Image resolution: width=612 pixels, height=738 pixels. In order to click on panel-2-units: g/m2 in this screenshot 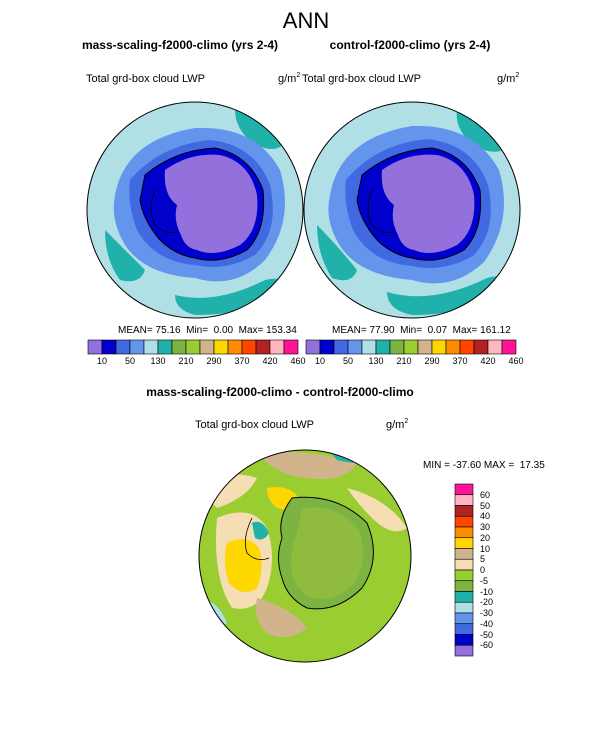, I will do `click(508, 78)`.